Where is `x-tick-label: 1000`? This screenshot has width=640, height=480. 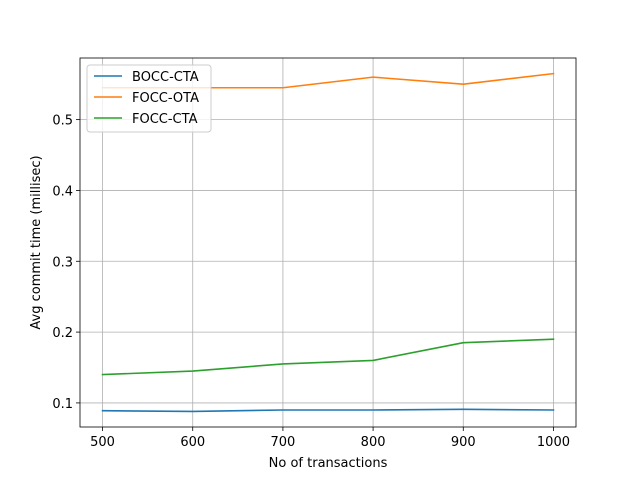
x-tick-label: 1000 is located at coordinates (553, 442).